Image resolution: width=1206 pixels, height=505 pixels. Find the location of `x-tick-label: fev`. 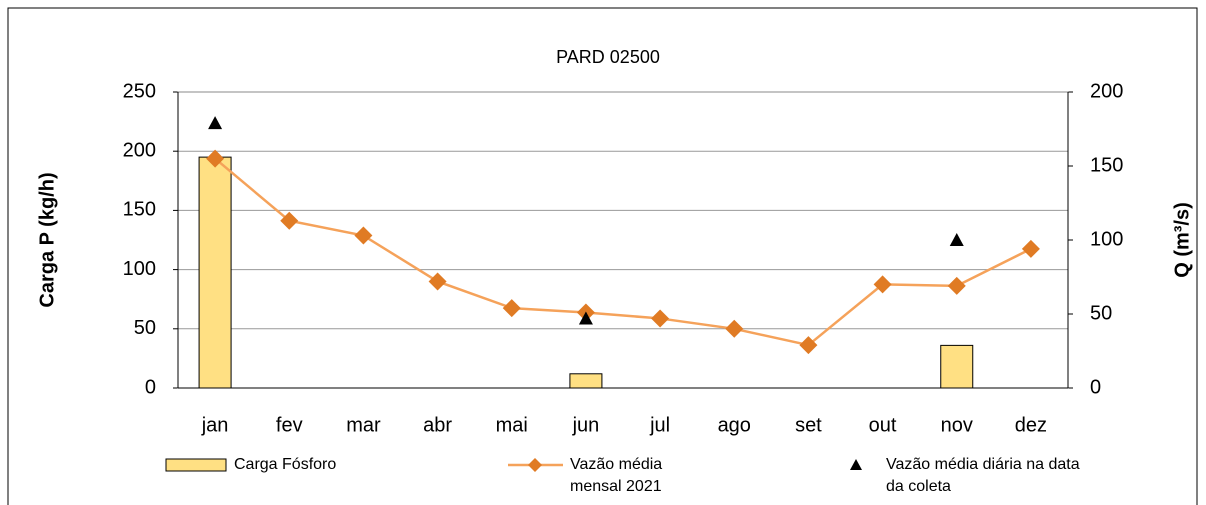

x-tick-label: fev is located at coordinates (289, 425).